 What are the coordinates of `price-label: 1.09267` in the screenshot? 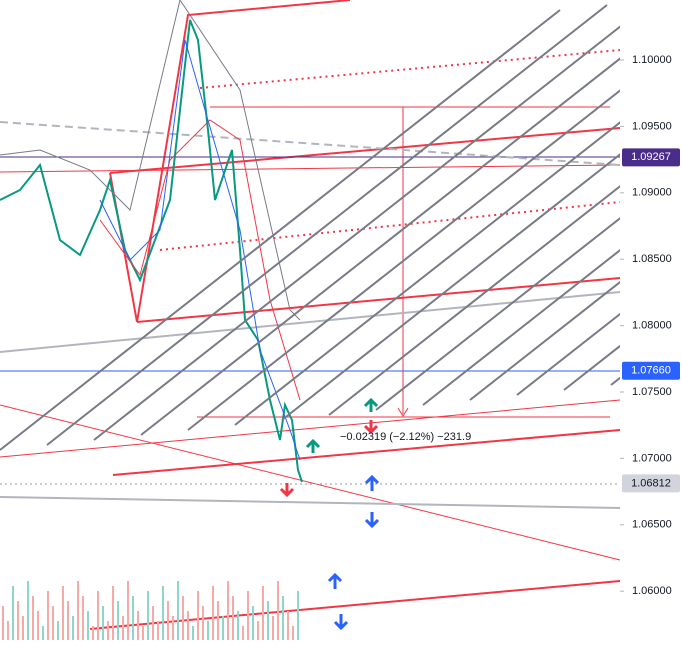 It's located at (651, 157).